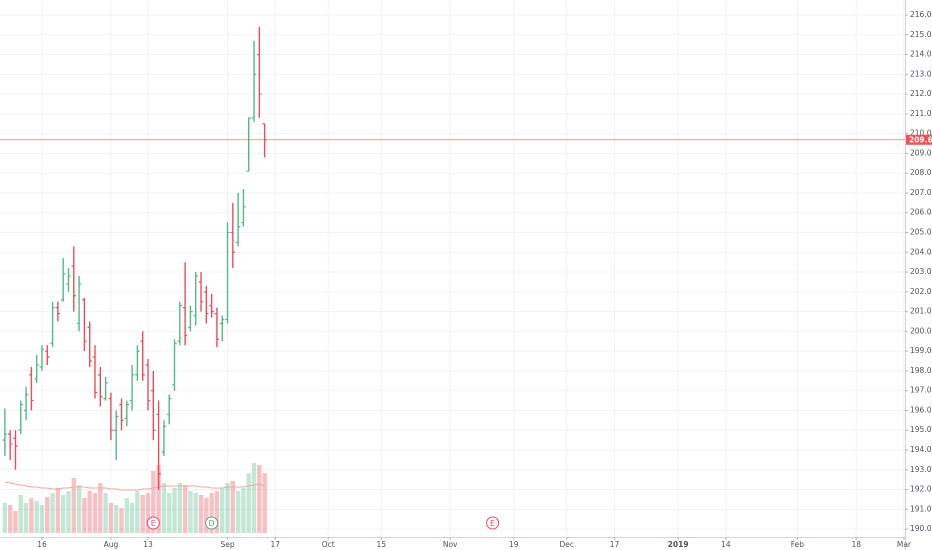 The image size is (932, 550). Describe the element at coordinates (921, 14) in the screenshot. I see `y-tick-label: 216.00` at that location.